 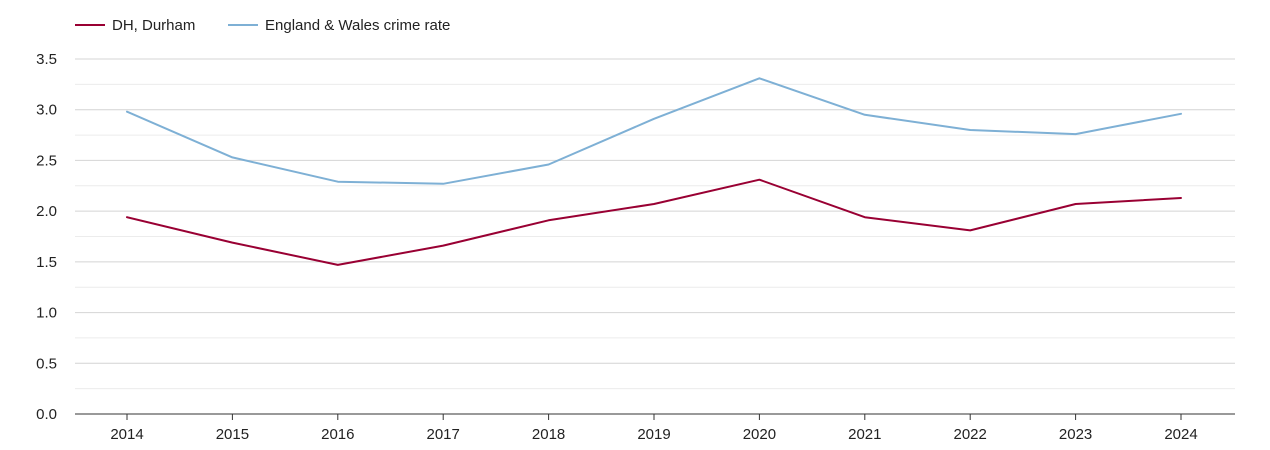 What do you see at coordinates (653, 434) in the screenshot?
I see `x-tick-label: 2019` at bounding box center [653, 434].